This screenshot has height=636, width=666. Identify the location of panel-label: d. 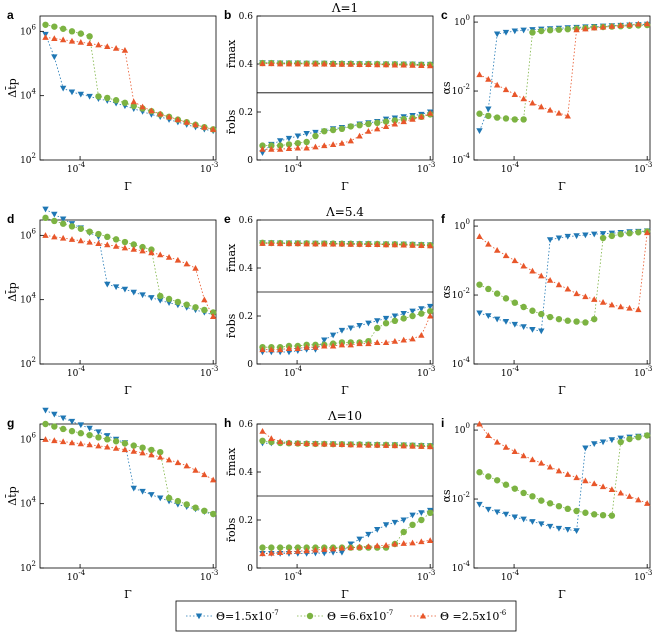
(10, 219).